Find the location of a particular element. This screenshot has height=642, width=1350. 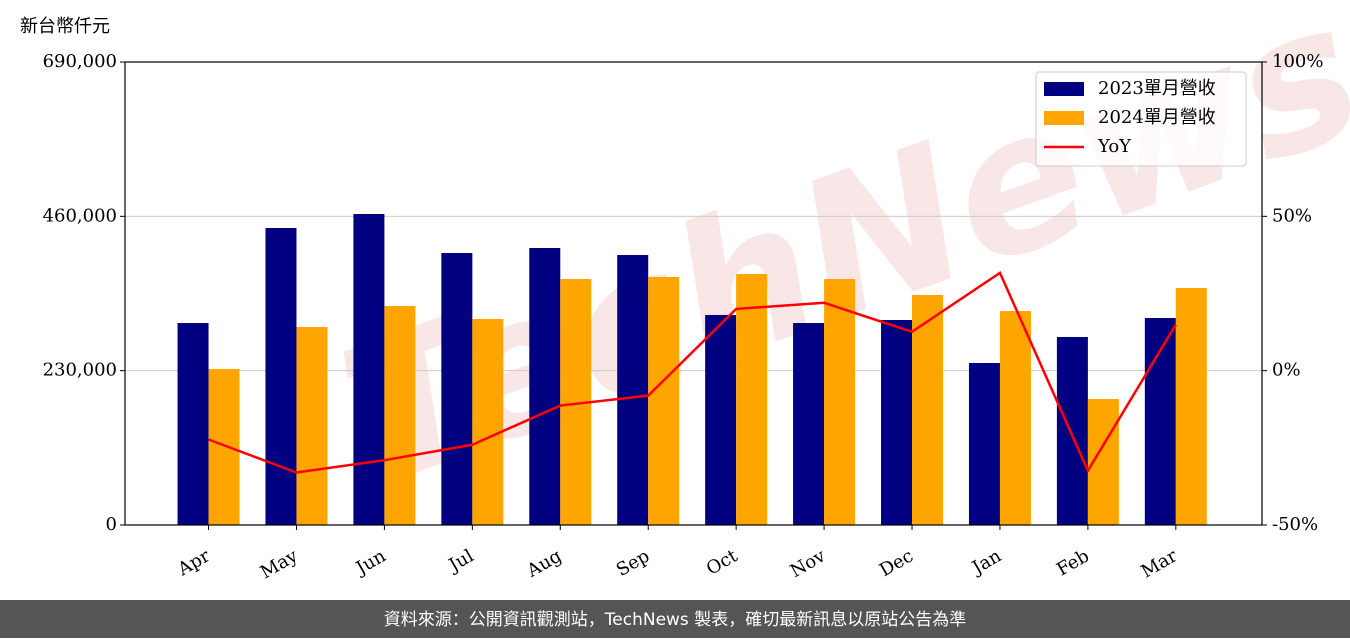

footer-bar is located at coordinates (675, 619).